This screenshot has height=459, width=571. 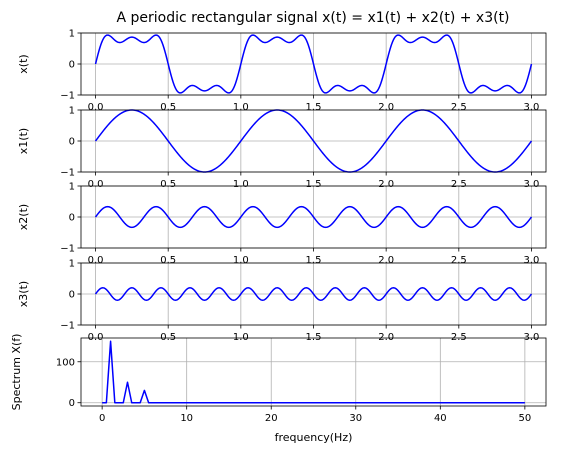 I want to click on y-axis-label: x3(t), so click(x=23, y=294).